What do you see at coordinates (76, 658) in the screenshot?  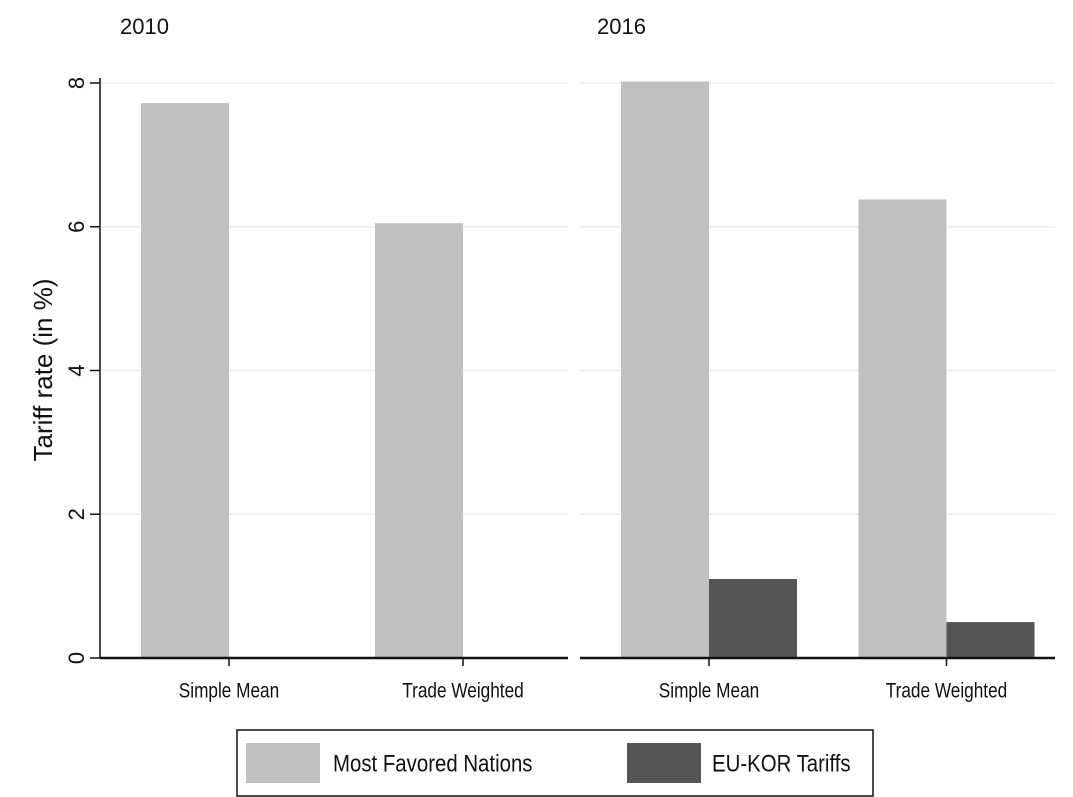 I see `y-tick-label: 0` at bounding box center [76, 658].